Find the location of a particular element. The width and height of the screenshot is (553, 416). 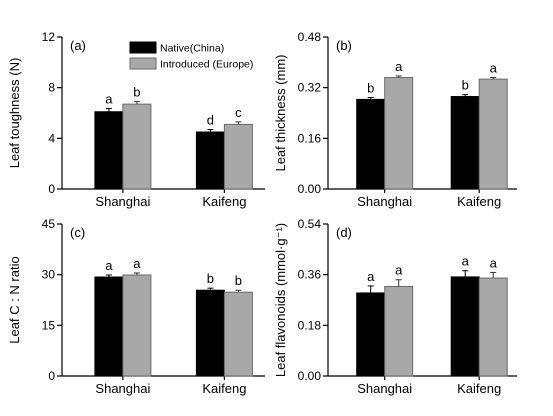

y-tick-label: 0.18 is located at coordinates (310, 325).